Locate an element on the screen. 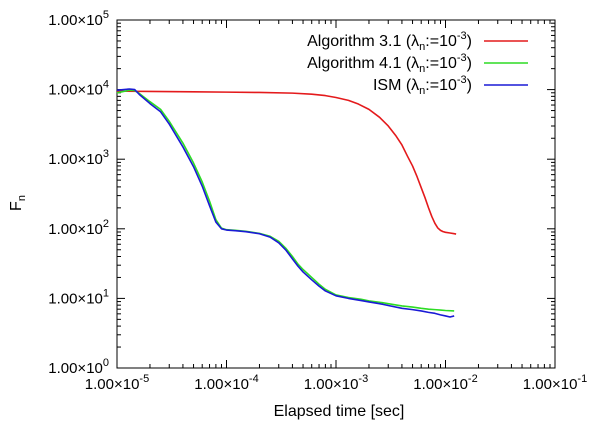 This screenshot has width=610, height=425. x-tick-exponent: -1 is located at coordinates (582, 379).